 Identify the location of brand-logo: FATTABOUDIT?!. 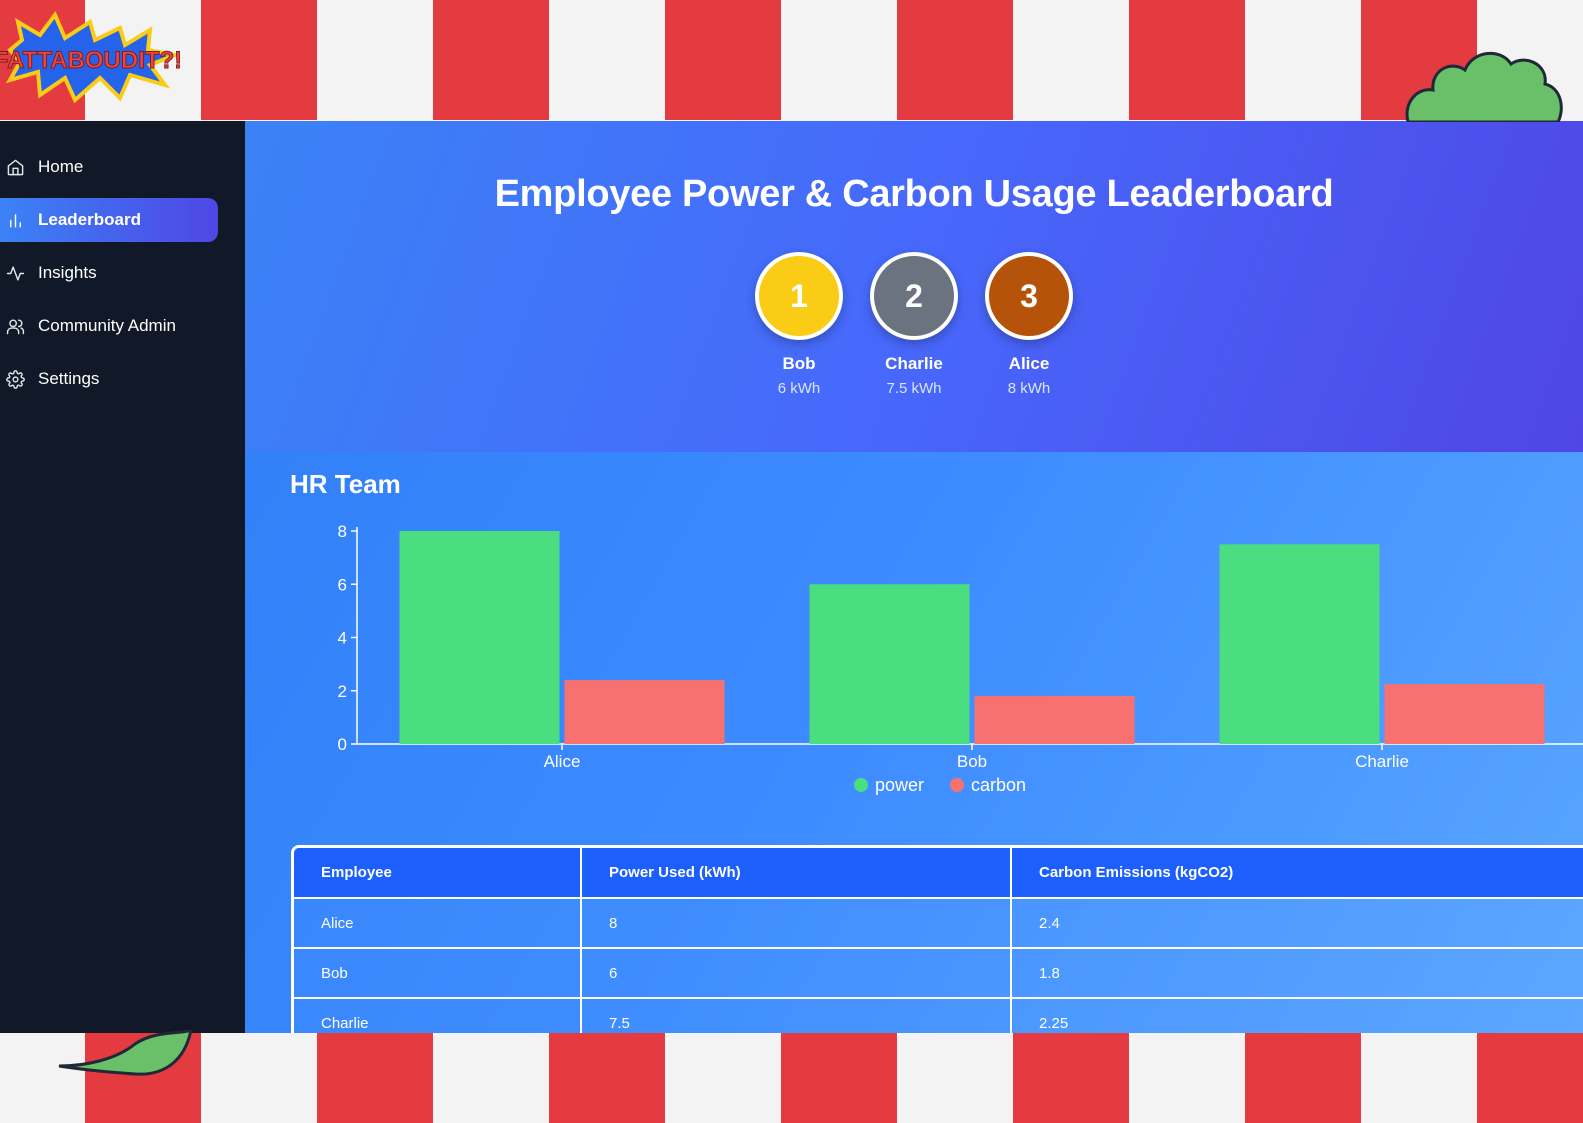
(90, 57).